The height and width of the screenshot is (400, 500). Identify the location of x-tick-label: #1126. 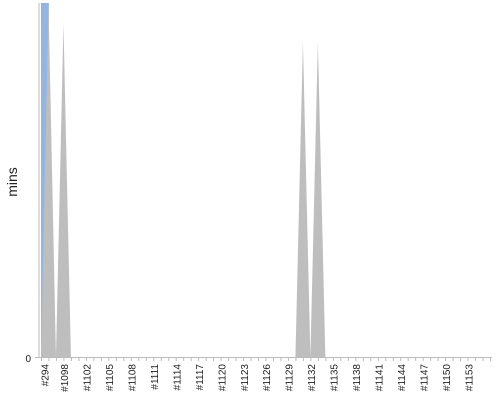
(267, 378).